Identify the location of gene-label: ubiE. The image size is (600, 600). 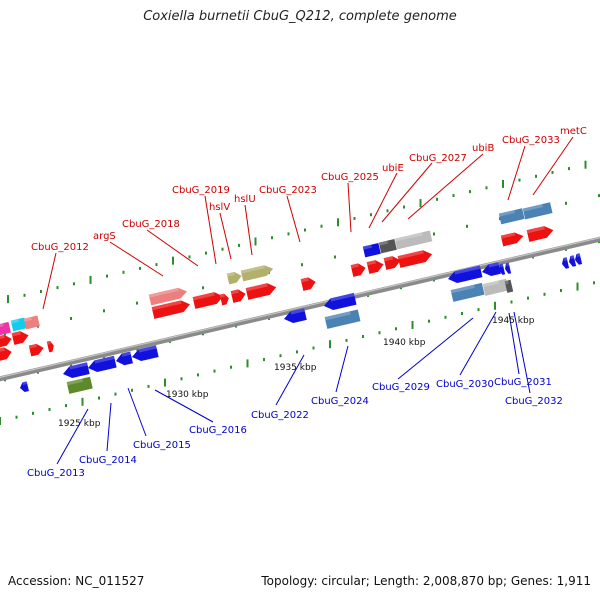
(393, 168).